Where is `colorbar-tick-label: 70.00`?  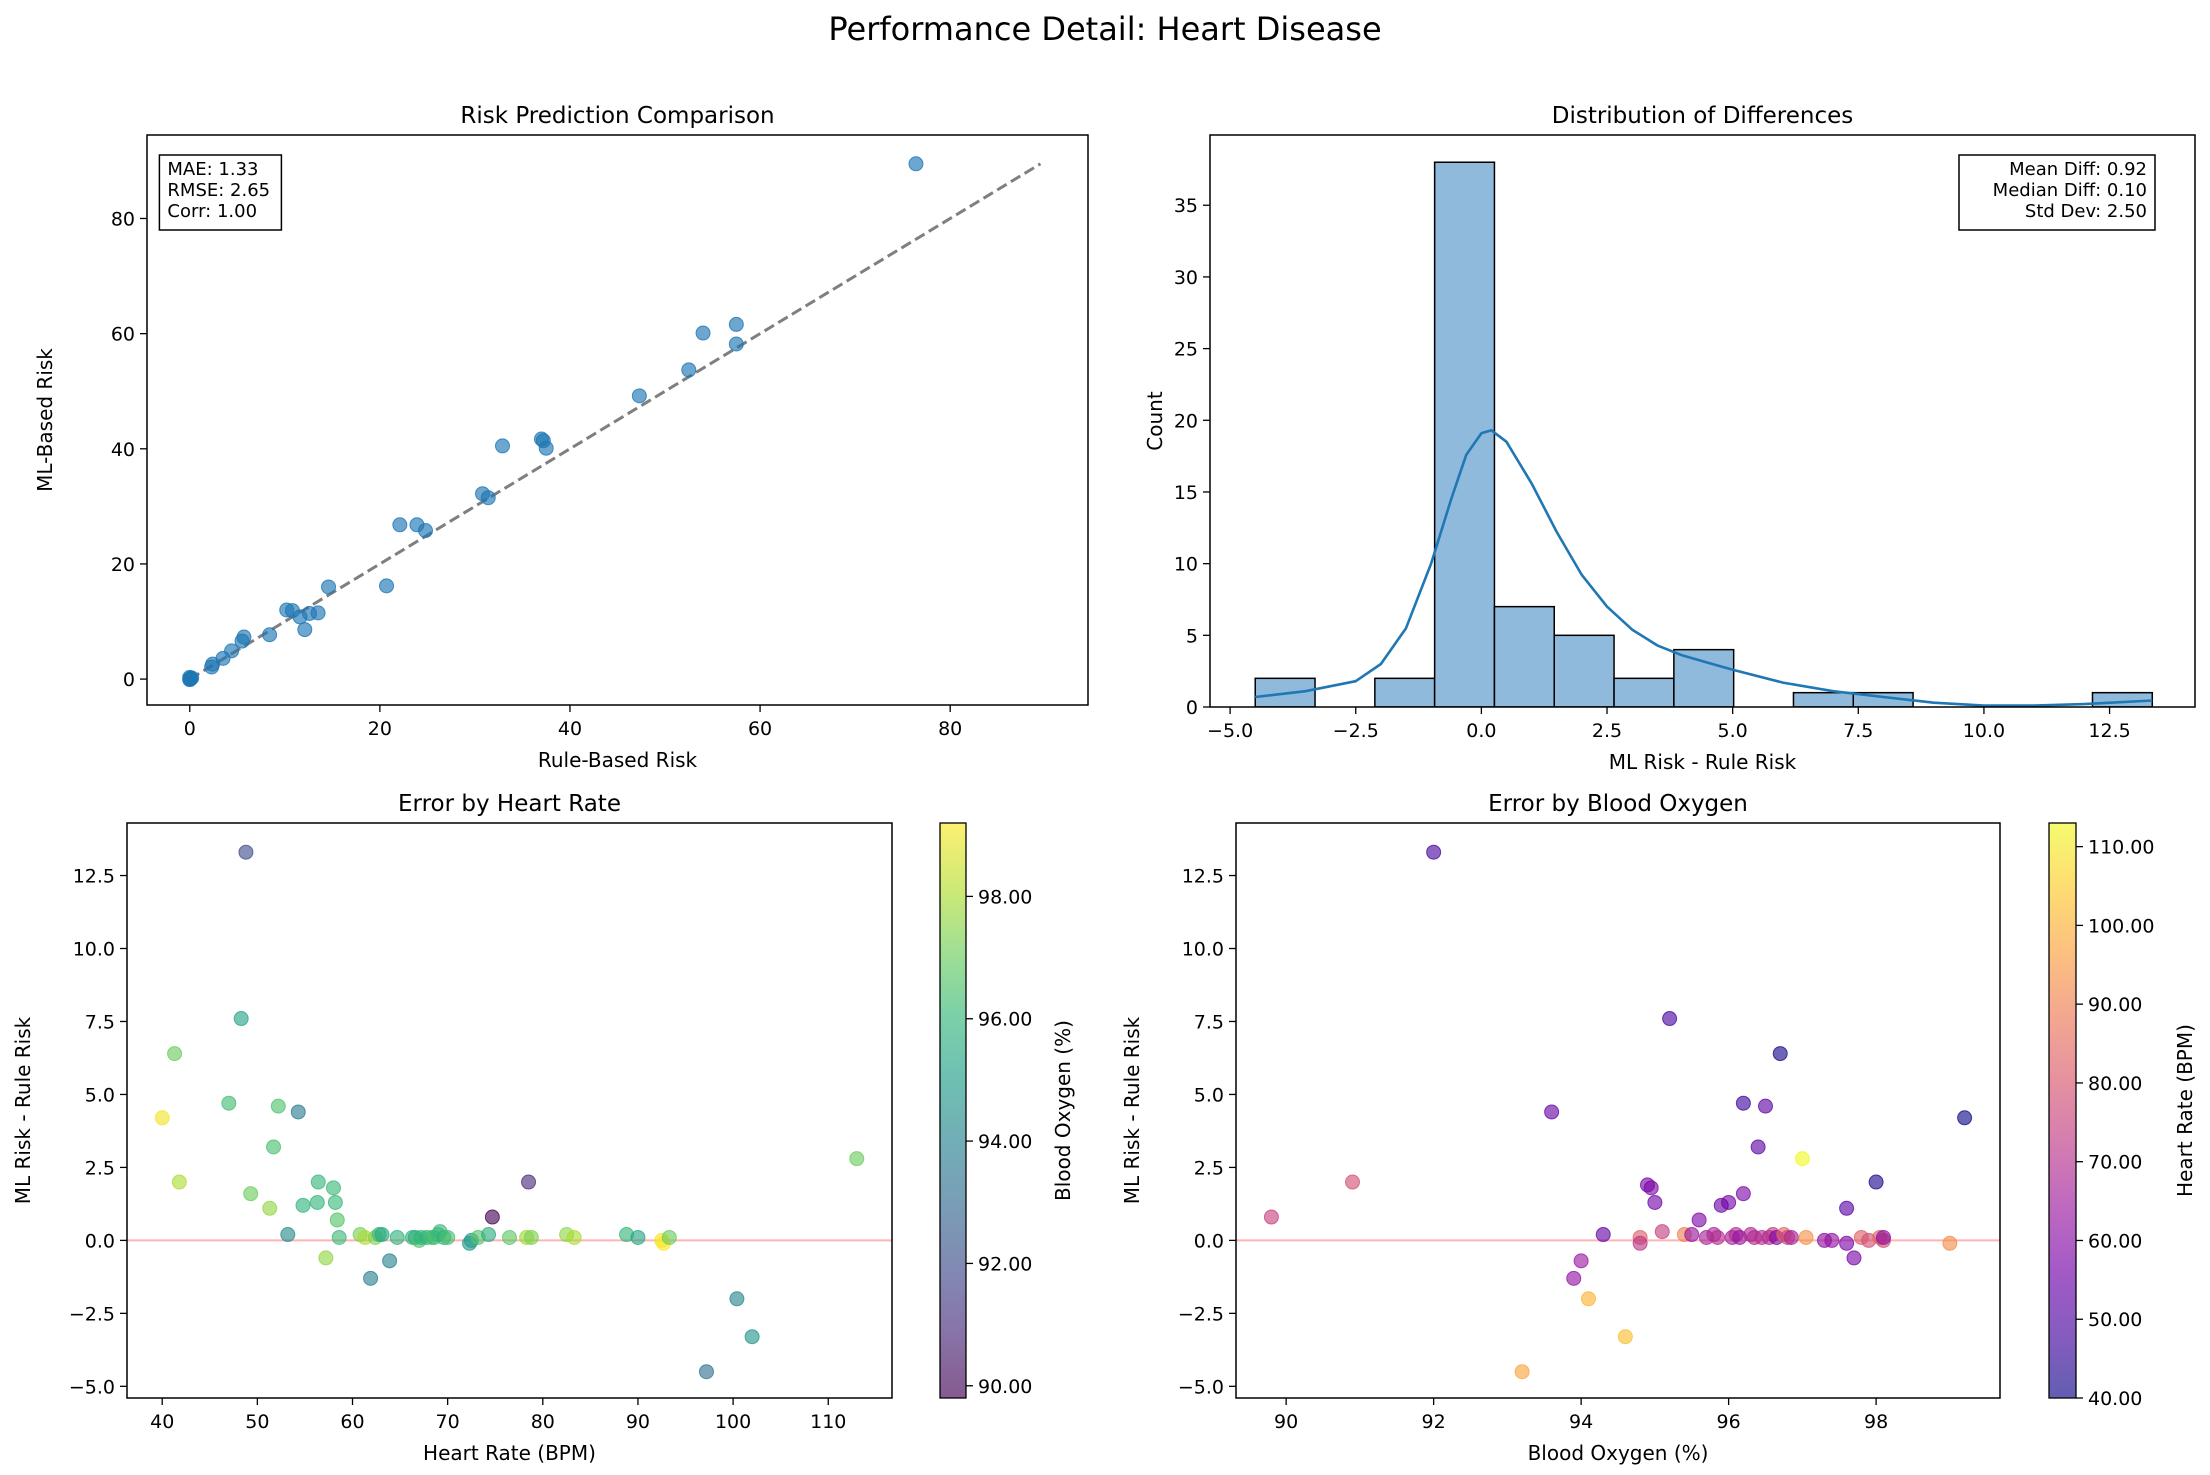
colorbar-tick-label: 70.00 is located at coordinates (2115, 1163).